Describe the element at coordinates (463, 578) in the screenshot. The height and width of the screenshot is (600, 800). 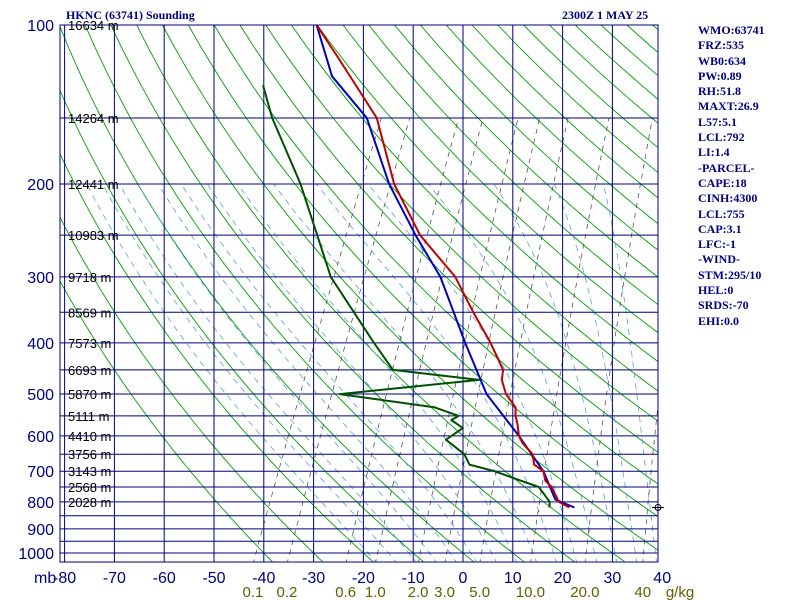
I see `temperature-tick-label: 0` at that location.